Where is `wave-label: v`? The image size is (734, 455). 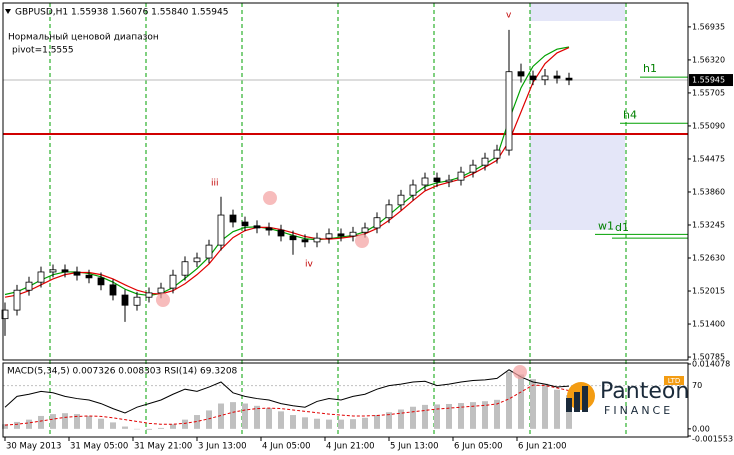 wave-label: v is located at coordinates (509, 16).